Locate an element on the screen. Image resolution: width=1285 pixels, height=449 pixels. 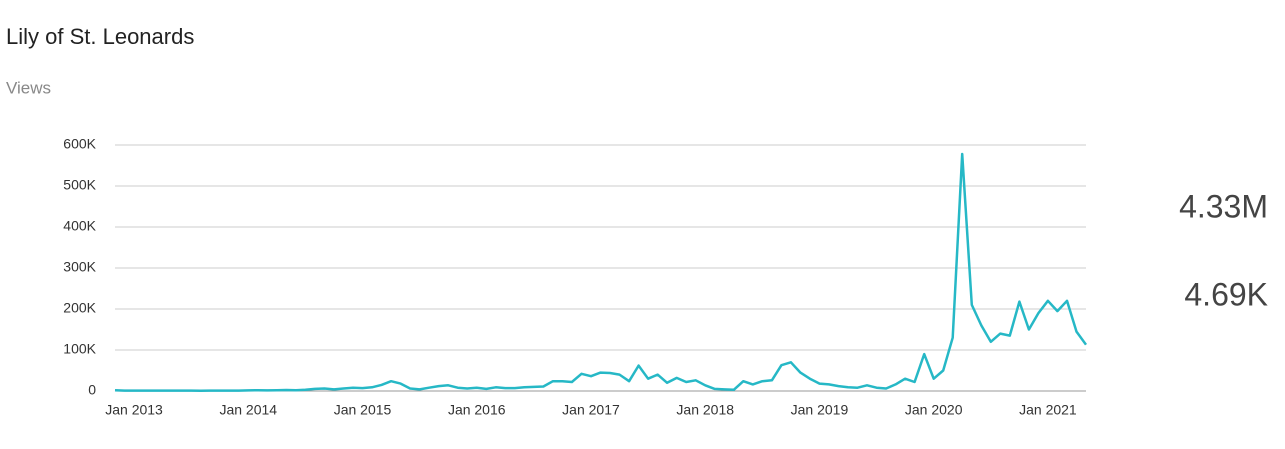
stat-average: 4.69K is located at coordinates (1226, 294).